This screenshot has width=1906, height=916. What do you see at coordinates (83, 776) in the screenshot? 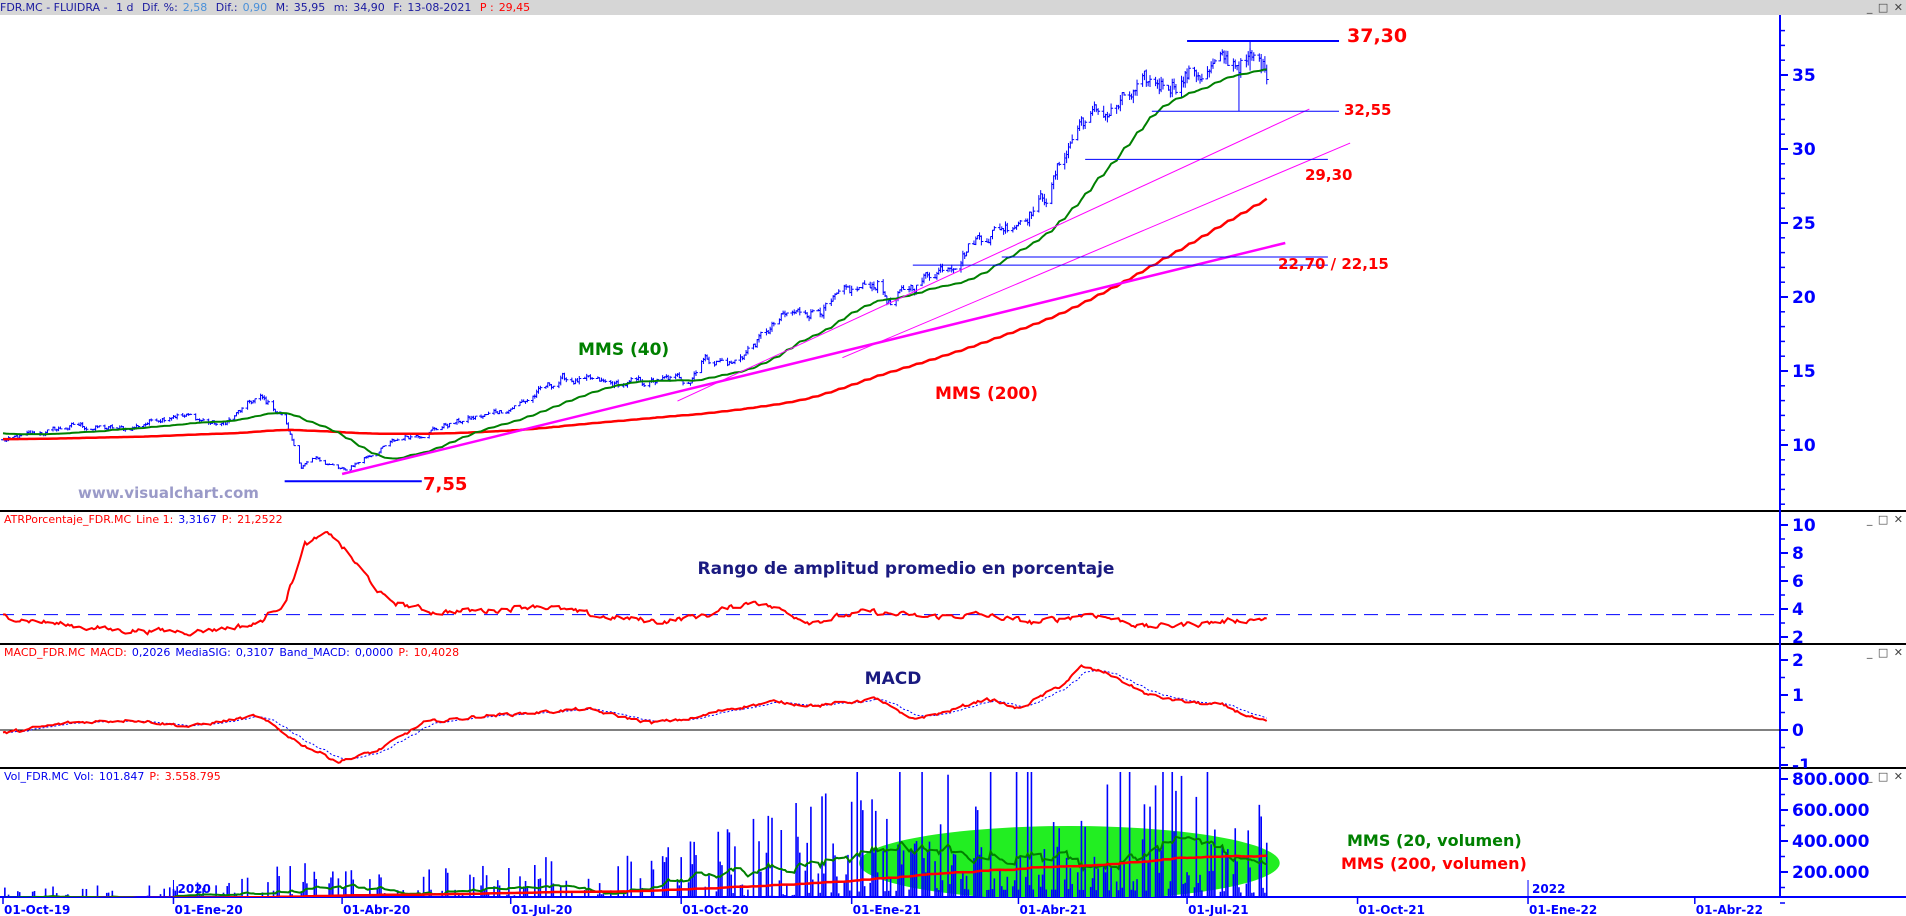
I see `volume-label: Vol:` at bounding box center [83, 776].